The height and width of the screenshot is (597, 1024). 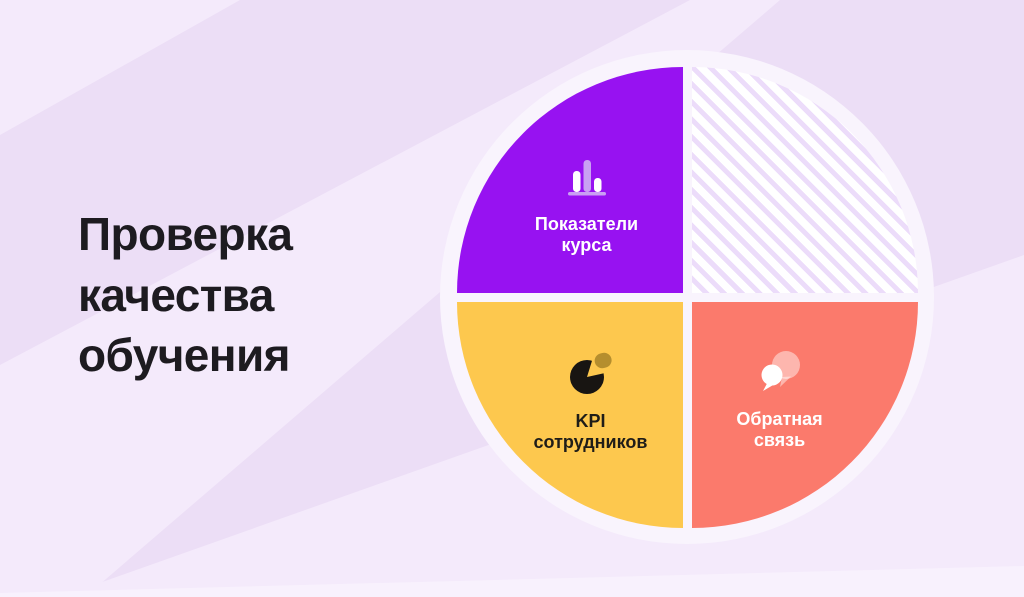 What do you see at coordinates (780, 400) in the screenshot?
I see `quadrant-content: Обратная связь` at bounding box center [780, 400].